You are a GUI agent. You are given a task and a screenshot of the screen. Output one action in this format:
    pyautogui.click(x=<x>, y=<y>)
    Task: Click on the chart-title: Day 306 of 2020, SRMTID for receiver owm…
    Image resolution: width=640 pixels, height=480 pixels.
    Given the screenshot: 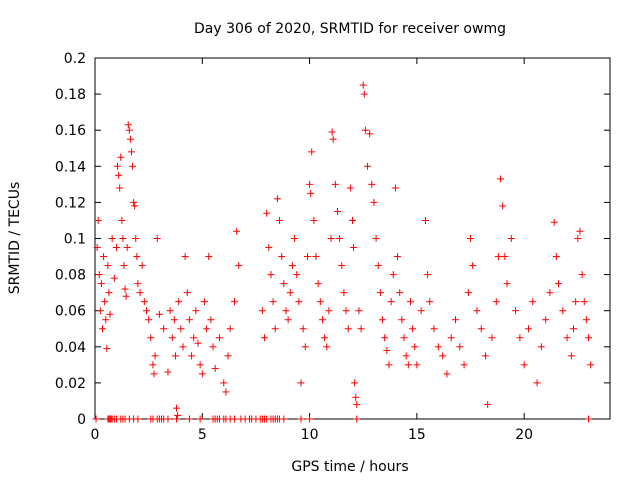 What is the action you would take?
    pyautogui.click(x=350, y=29)
    